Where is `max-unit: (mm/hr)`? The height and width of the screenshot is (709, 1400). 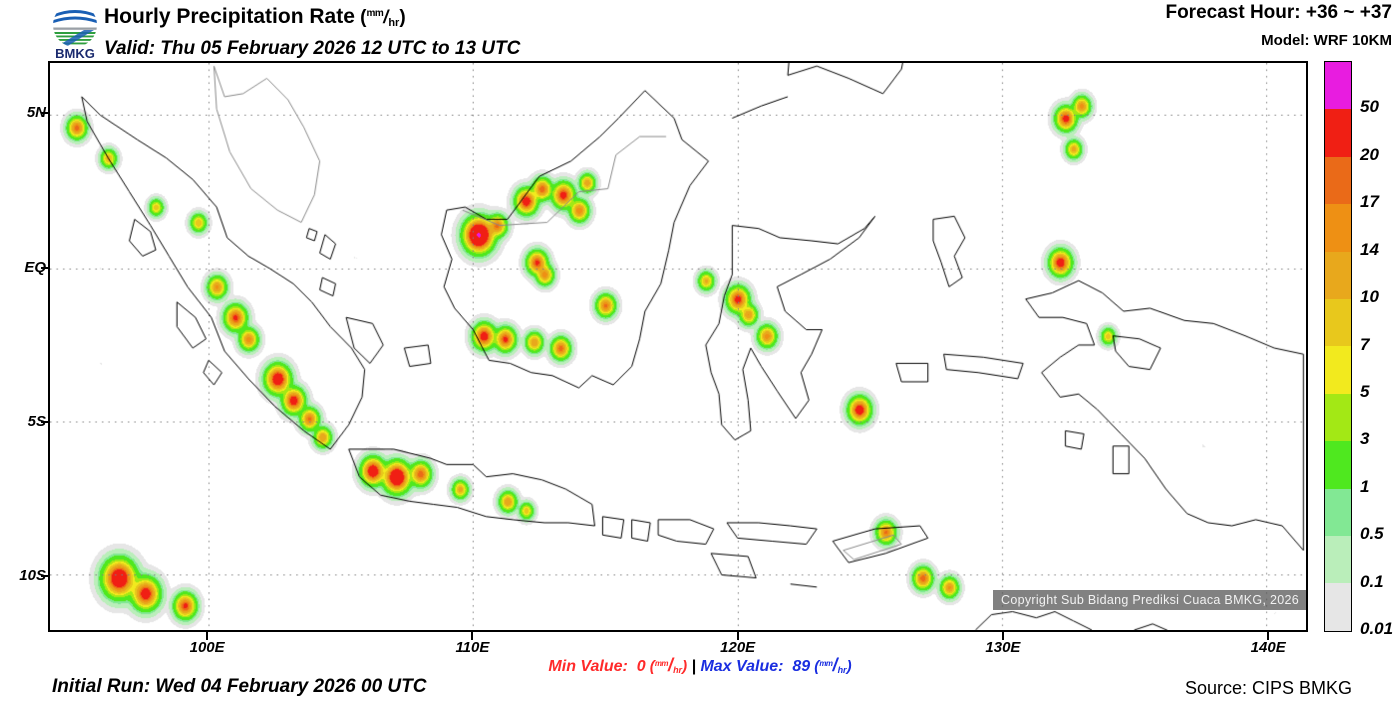
max-unit: (mm/hr) is located at coordinates (831, 665).